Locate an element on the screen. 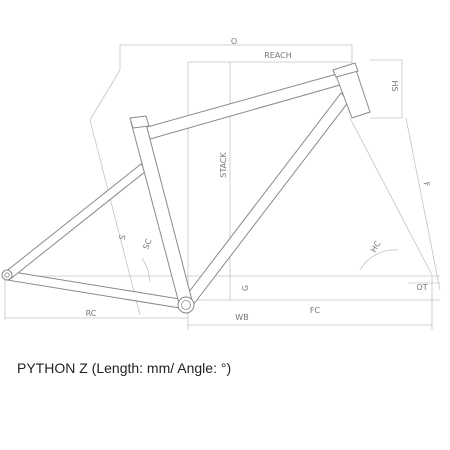 The image size is (450, 450). label-hc: HC is located at coordinates (376, 246).